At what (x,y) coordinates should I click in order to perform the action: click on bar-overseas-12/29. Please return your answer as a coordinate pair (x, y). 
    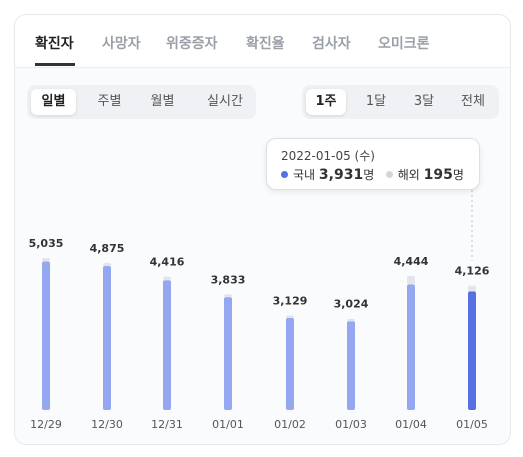
    Looking at the image, I should click on (46, 260).